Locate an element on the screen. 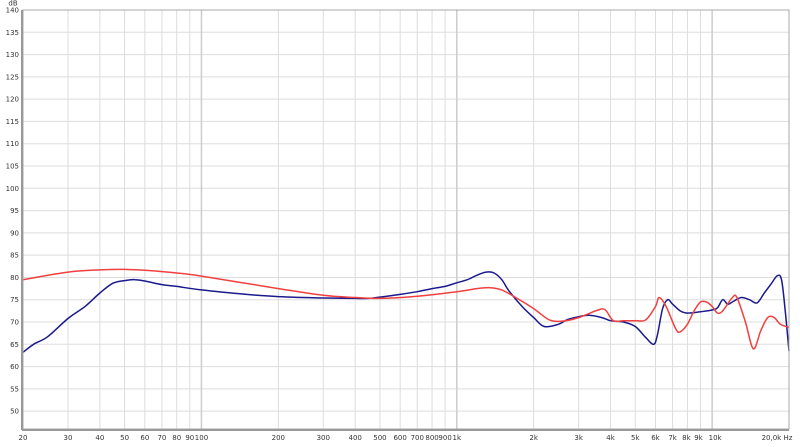 The image size is (800, 447). y-tick-label: 105 is located at coordinates (12, 167).